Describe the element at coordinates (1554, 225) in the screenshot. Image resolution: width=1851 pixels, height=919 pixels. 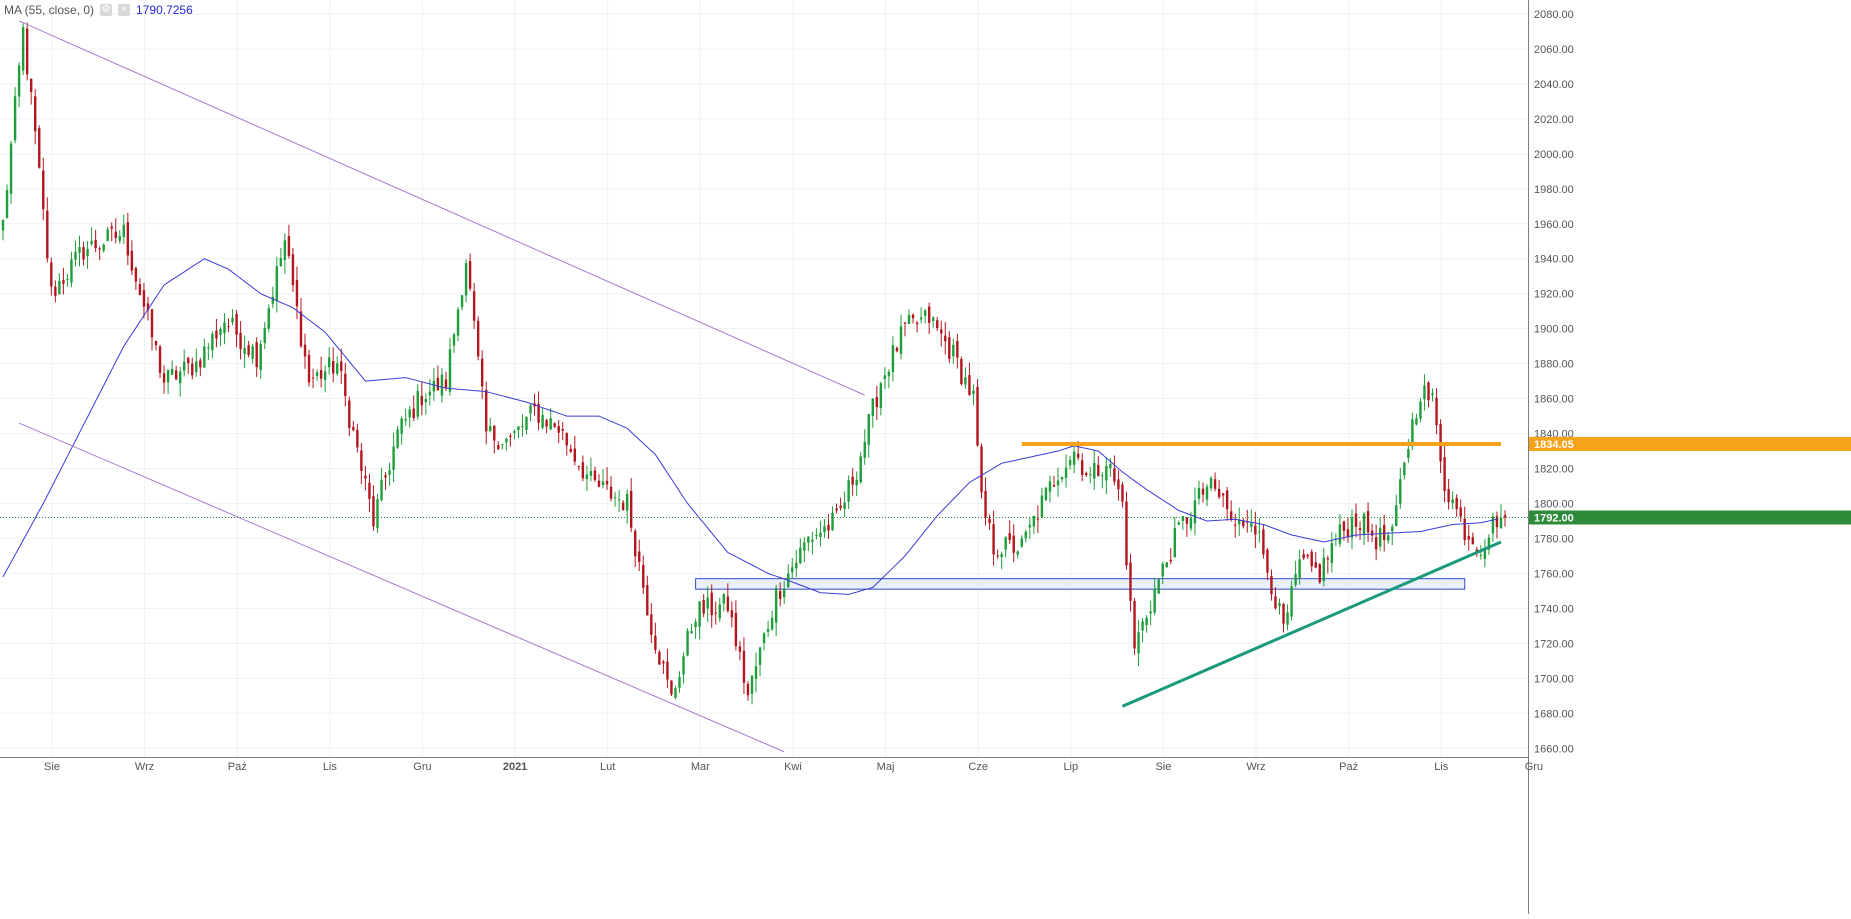
I see `price-tick-label: 1960.00` at that location.